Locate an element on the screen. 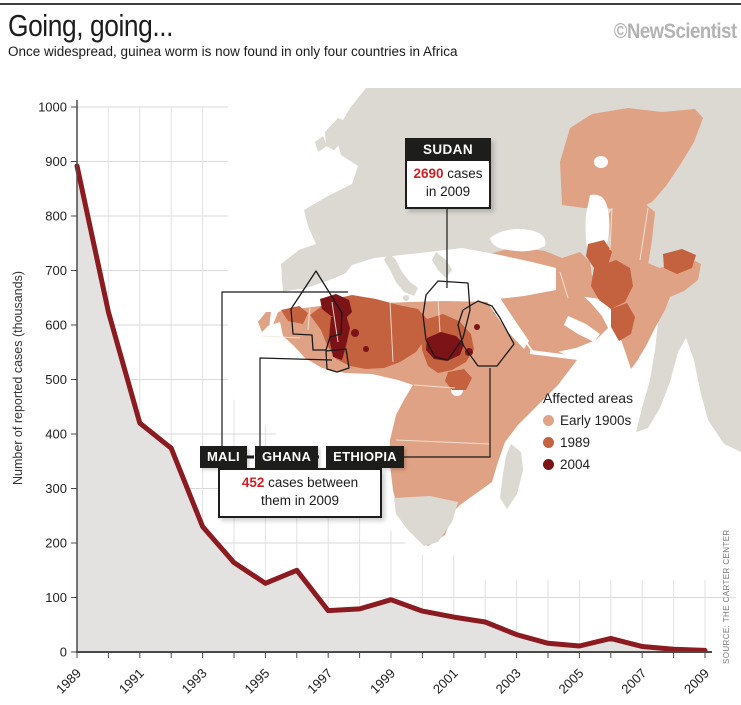  britain is located at coordinates (336, 134).